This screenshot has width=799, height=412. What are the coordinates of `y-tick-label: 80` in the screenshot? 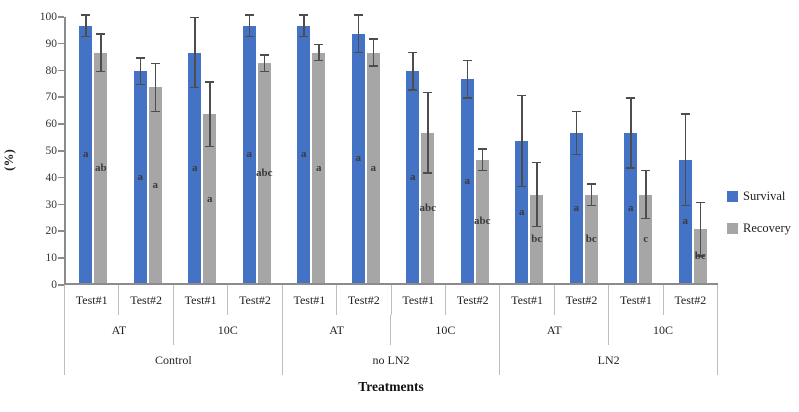 It's located at (51, 70).